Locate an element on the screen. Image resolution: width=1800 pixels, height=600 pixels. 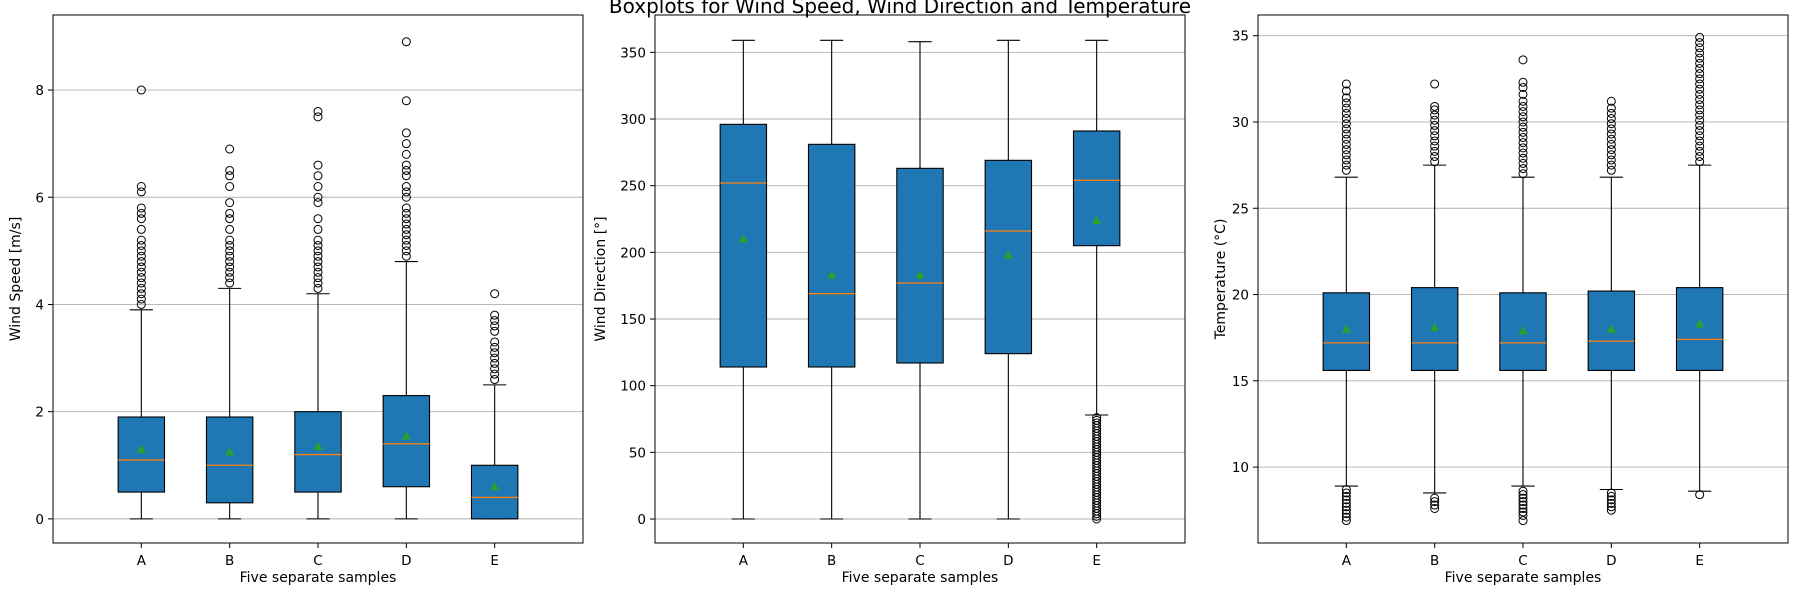
box-A is located at coordinates (141, 302).